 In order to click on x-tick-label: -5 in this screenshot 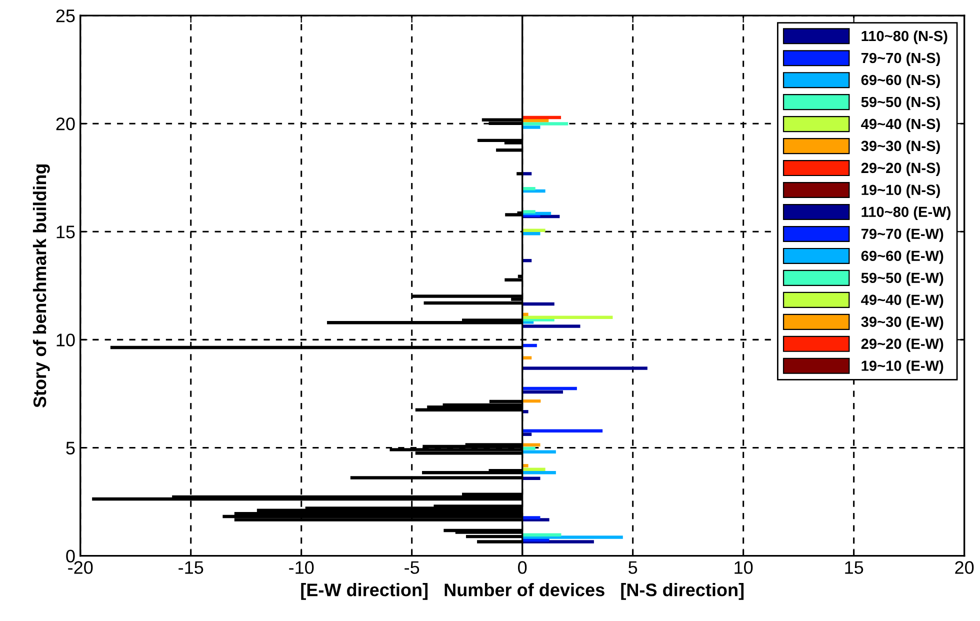, I will do `click(412, 567)`.